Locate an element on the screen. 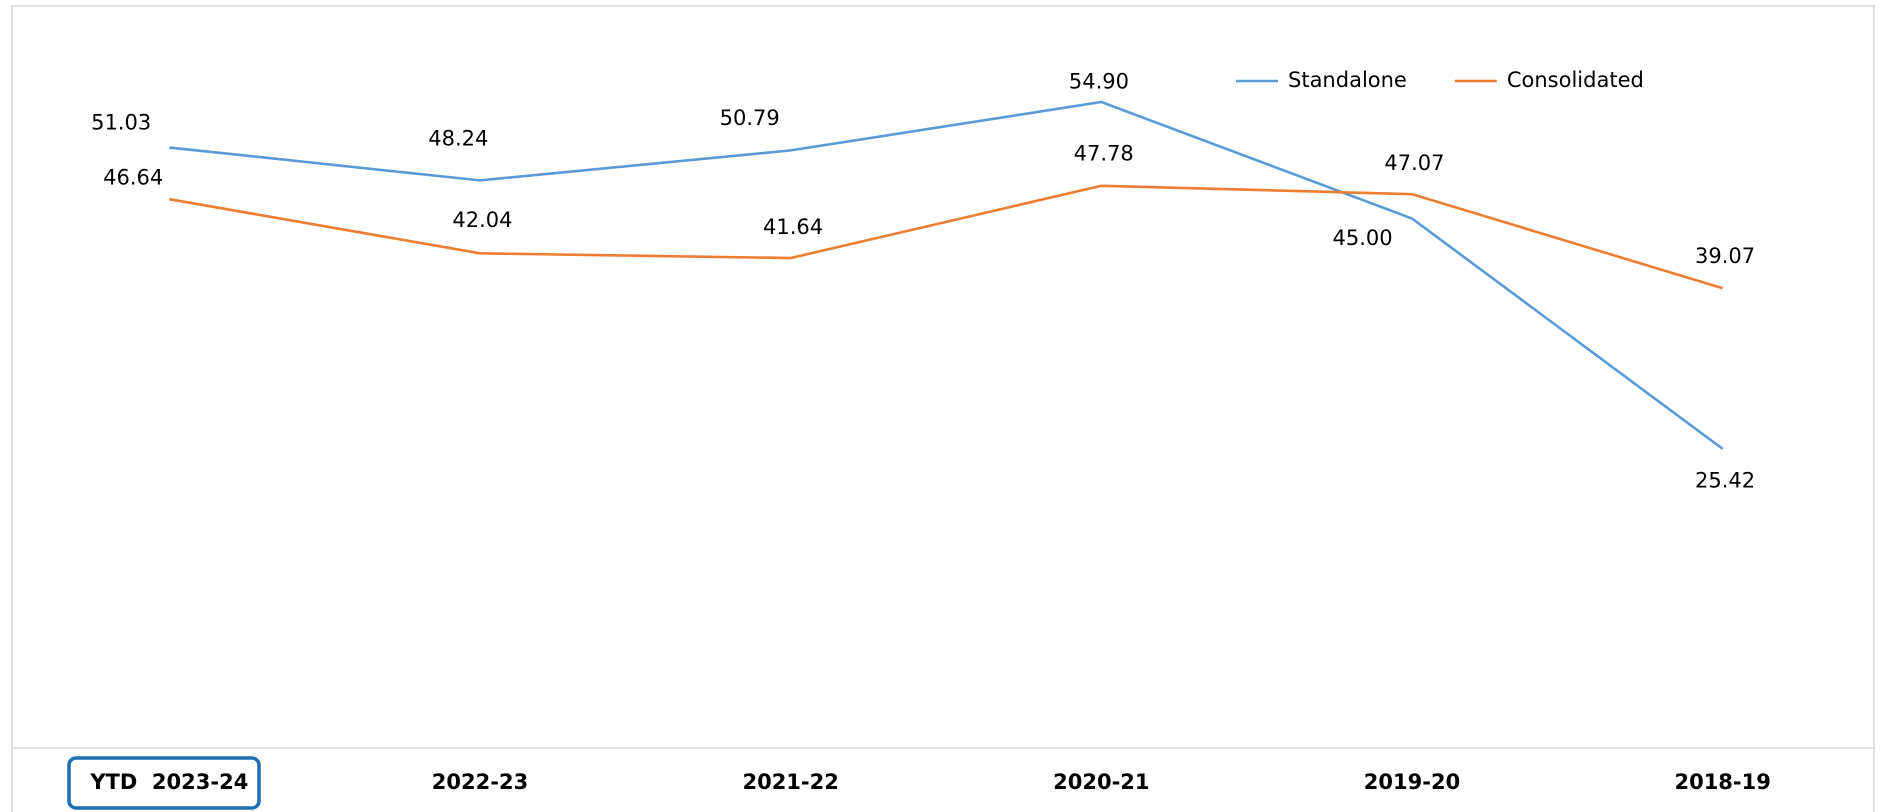 The height and width of the screenshot is (812, 1889). data-label: 25.42 is located at coordinates (1725, 480).